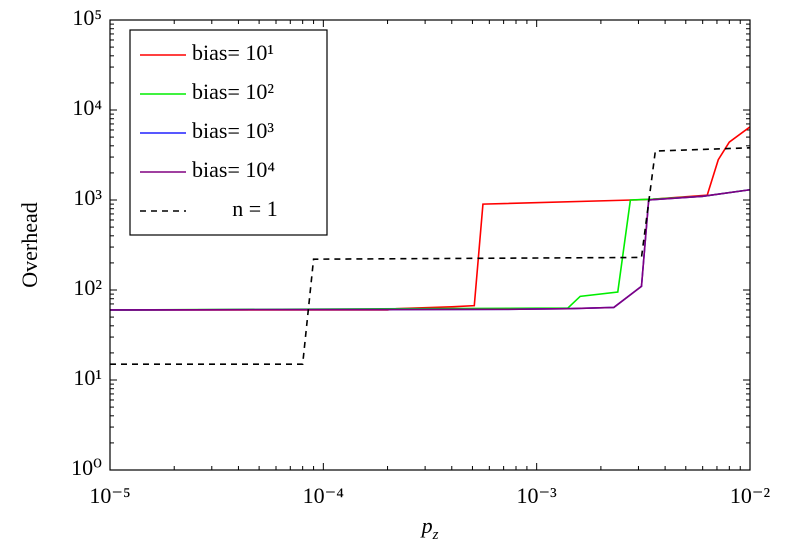 Image resolution: width=790 pixels, height=549 pixels. What do you see at coordinates (750, 495) in the screenshot?
I see `x-tick-label: 10⁻²` at bounding box center [750, 495].